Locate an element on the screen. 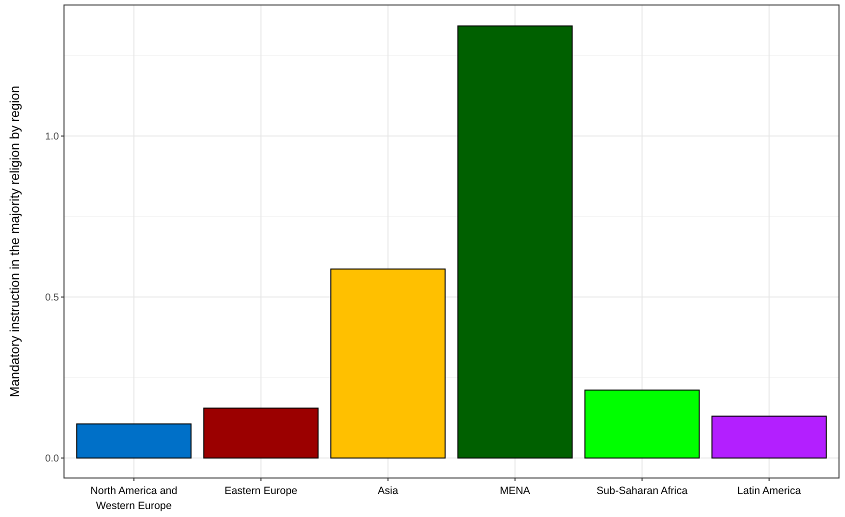  x-tick-label: MENA is located at coordinates (515, 491).